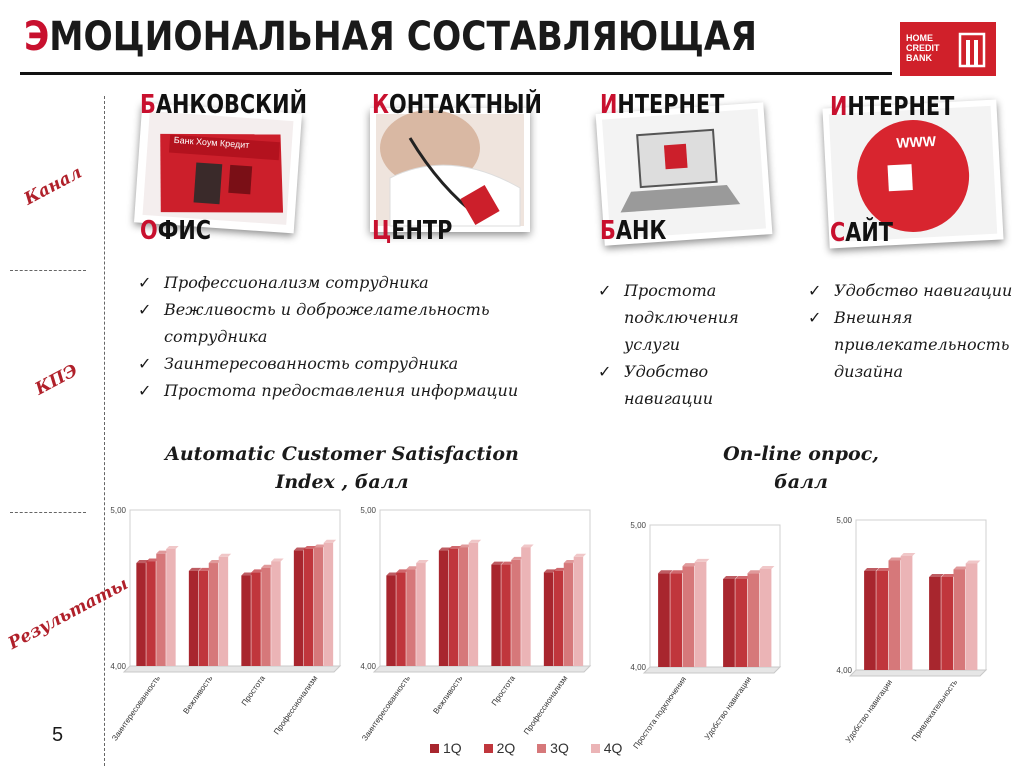  I want to click on channel-1-bottom-rest: ентр, so click(422, 231).